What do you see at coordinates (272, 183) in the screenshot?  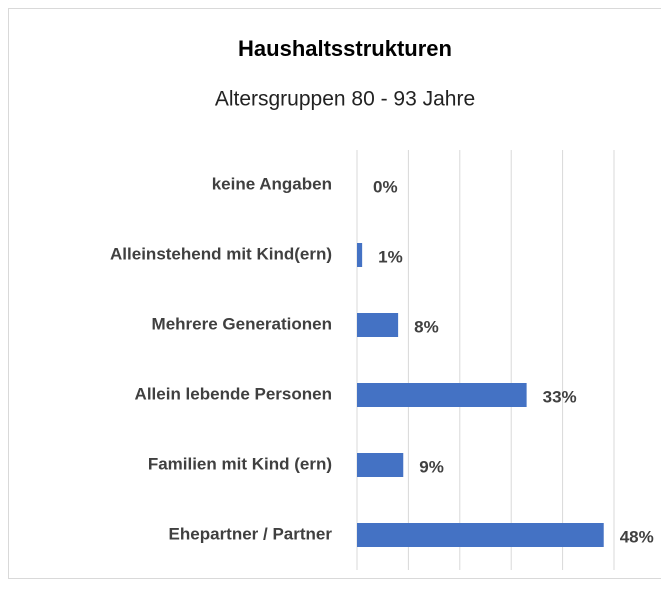 I see `category-label: keine Angaben` at bounding box center [272, 183].